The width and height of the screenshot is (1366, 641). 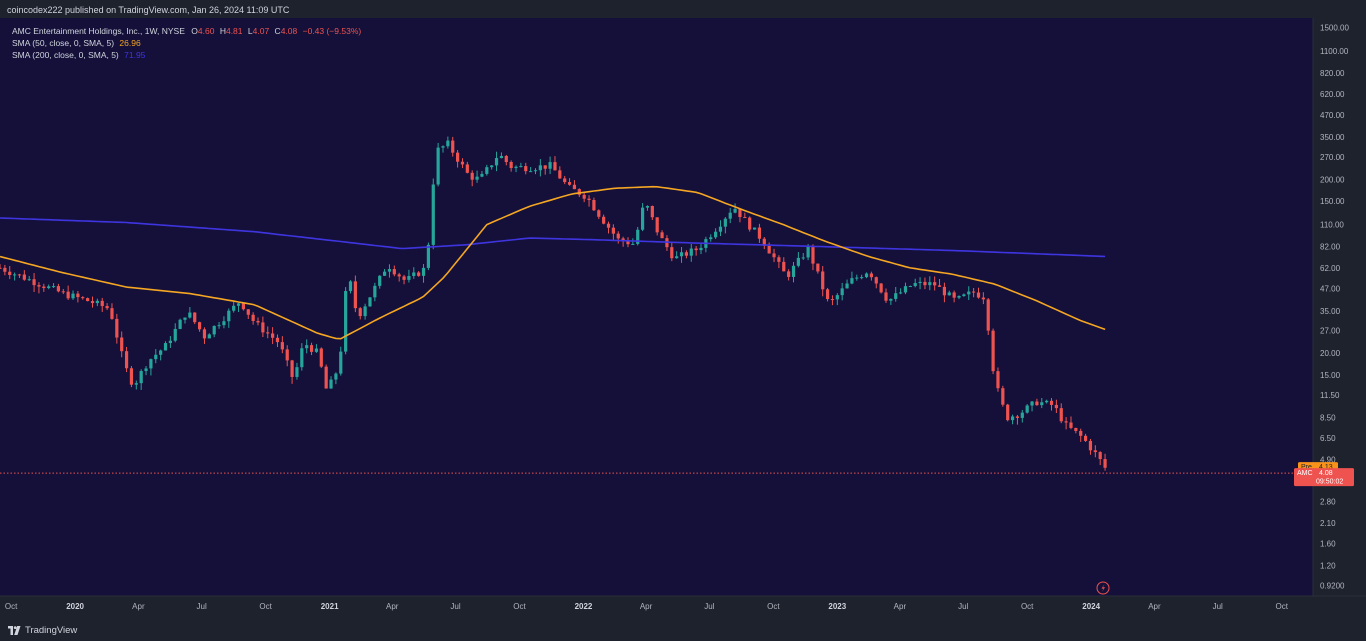 What do you see at coordinates (1324, 477) in the screenshot?
I see `last-price-badge: AMC 4.08 09:50:02` at bounding box center [1324, 477].